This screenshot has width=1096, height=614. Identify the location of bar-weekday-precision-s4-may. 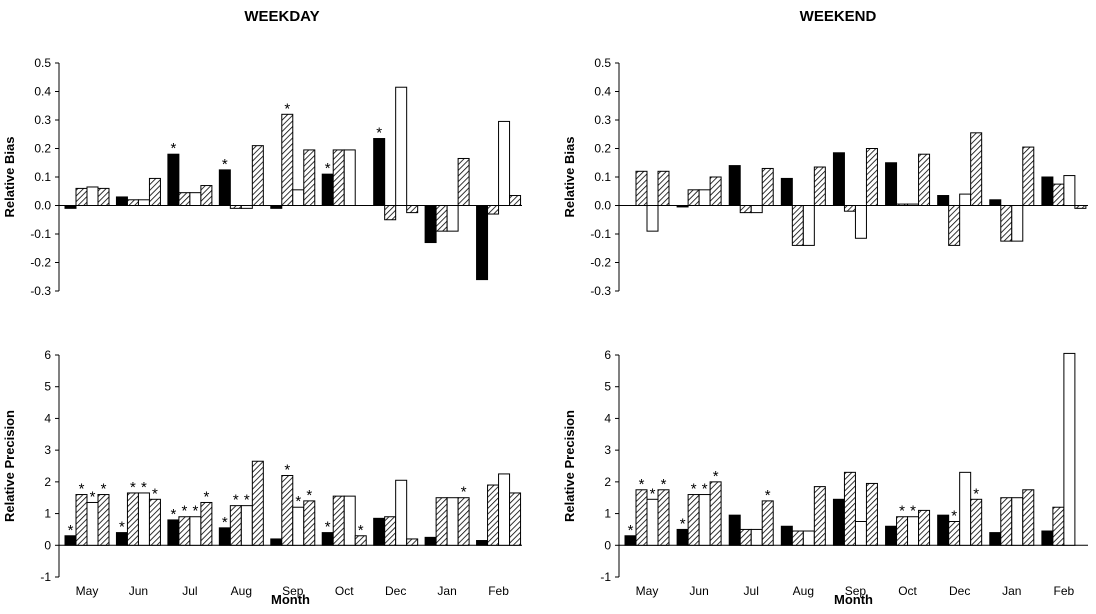
(103, 520).